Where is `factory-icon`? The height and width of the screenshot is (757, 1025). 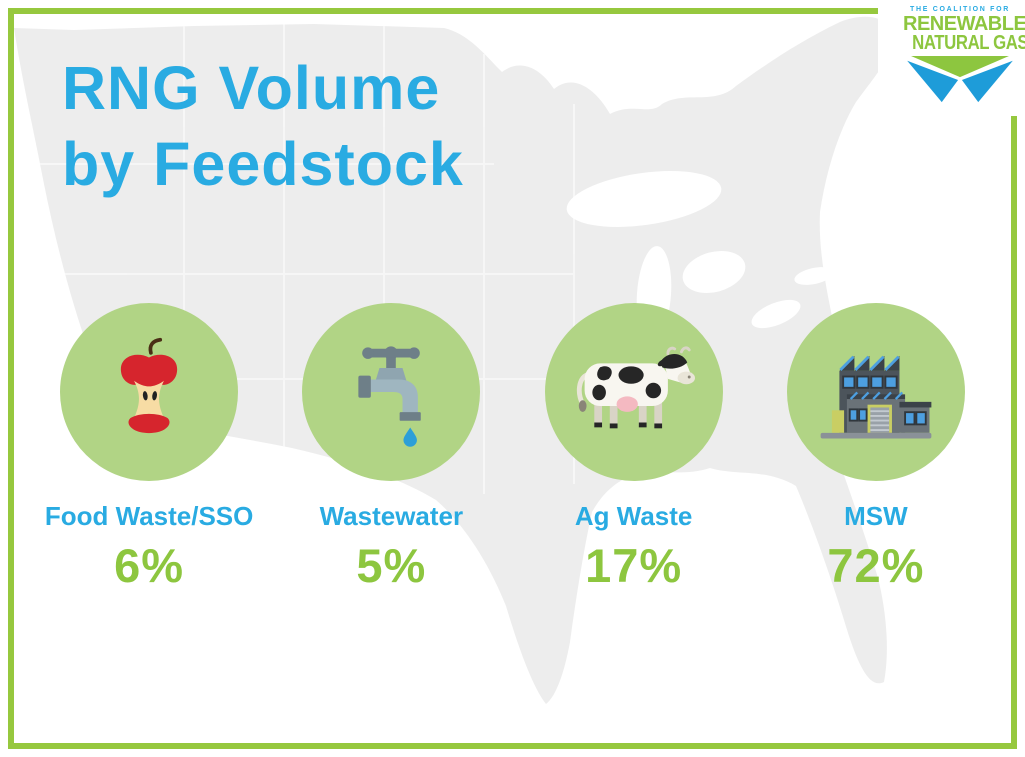
factory-icon is located at coordinates (876, 397).